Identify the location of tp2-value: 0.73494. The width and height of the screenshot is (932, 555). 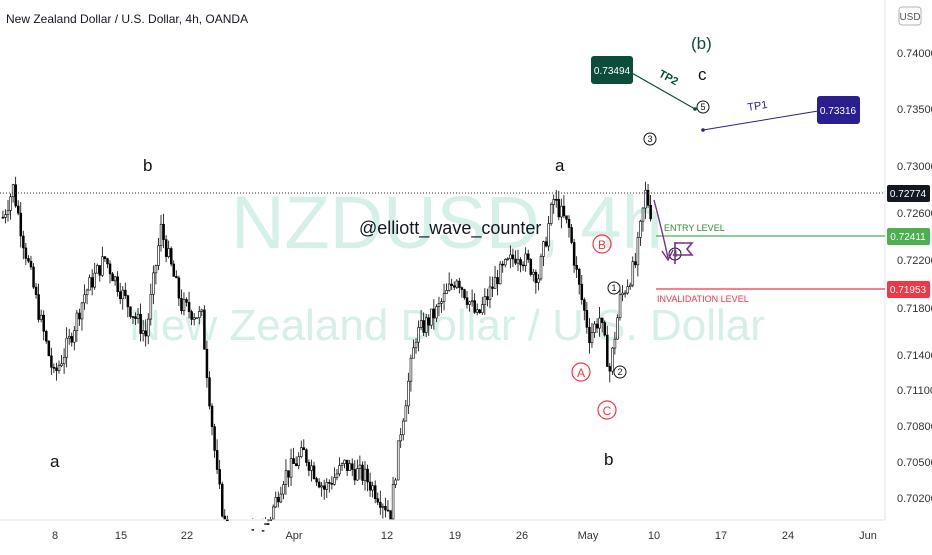
(612, 71).